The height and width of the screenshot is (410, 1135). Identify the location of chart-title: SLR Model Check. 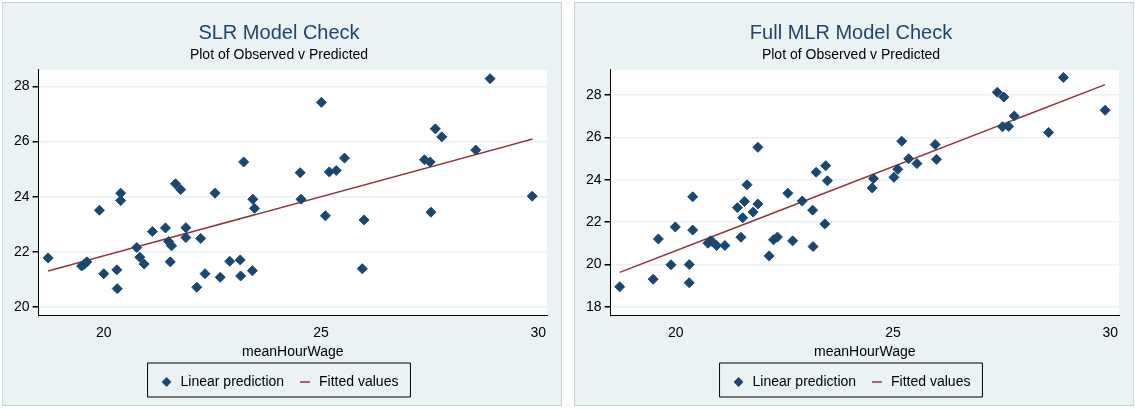
(279, 31).